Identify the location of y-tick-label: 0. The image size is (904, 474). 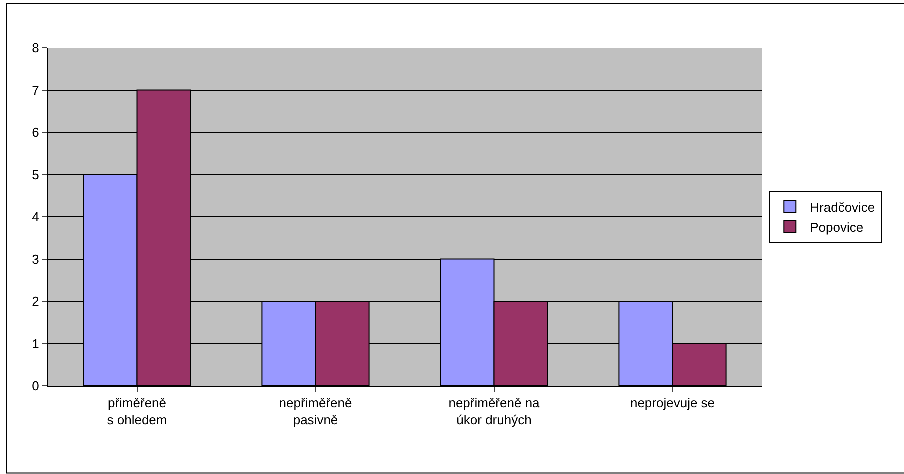
(36, 386).